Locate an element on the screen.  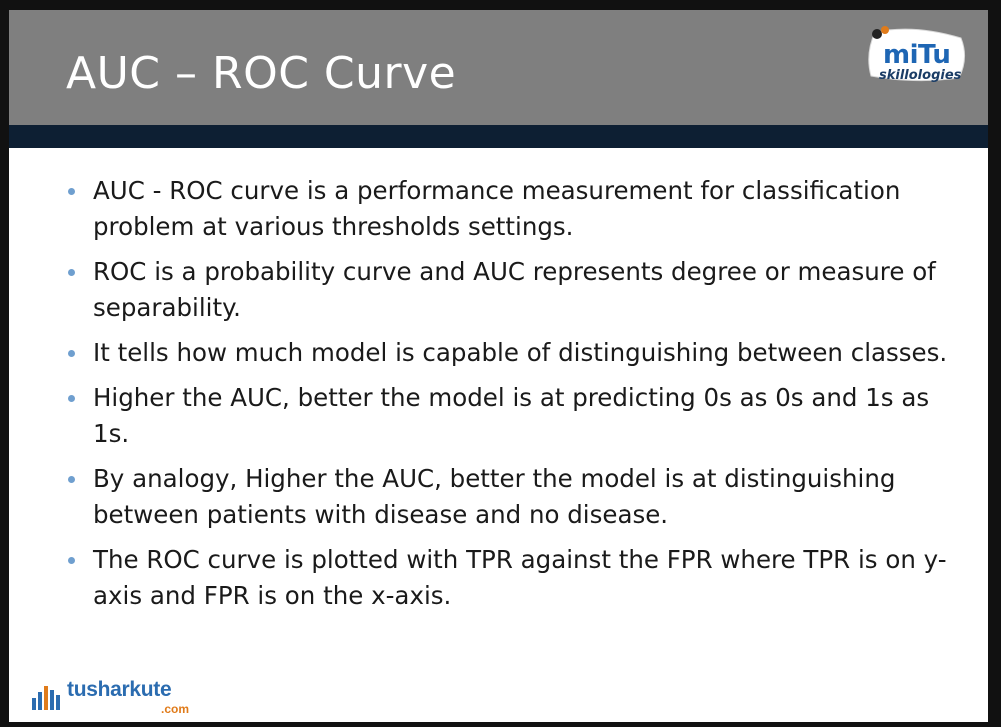
mitu-logo-subtext: skillologies is located at coordinates (920, 75).